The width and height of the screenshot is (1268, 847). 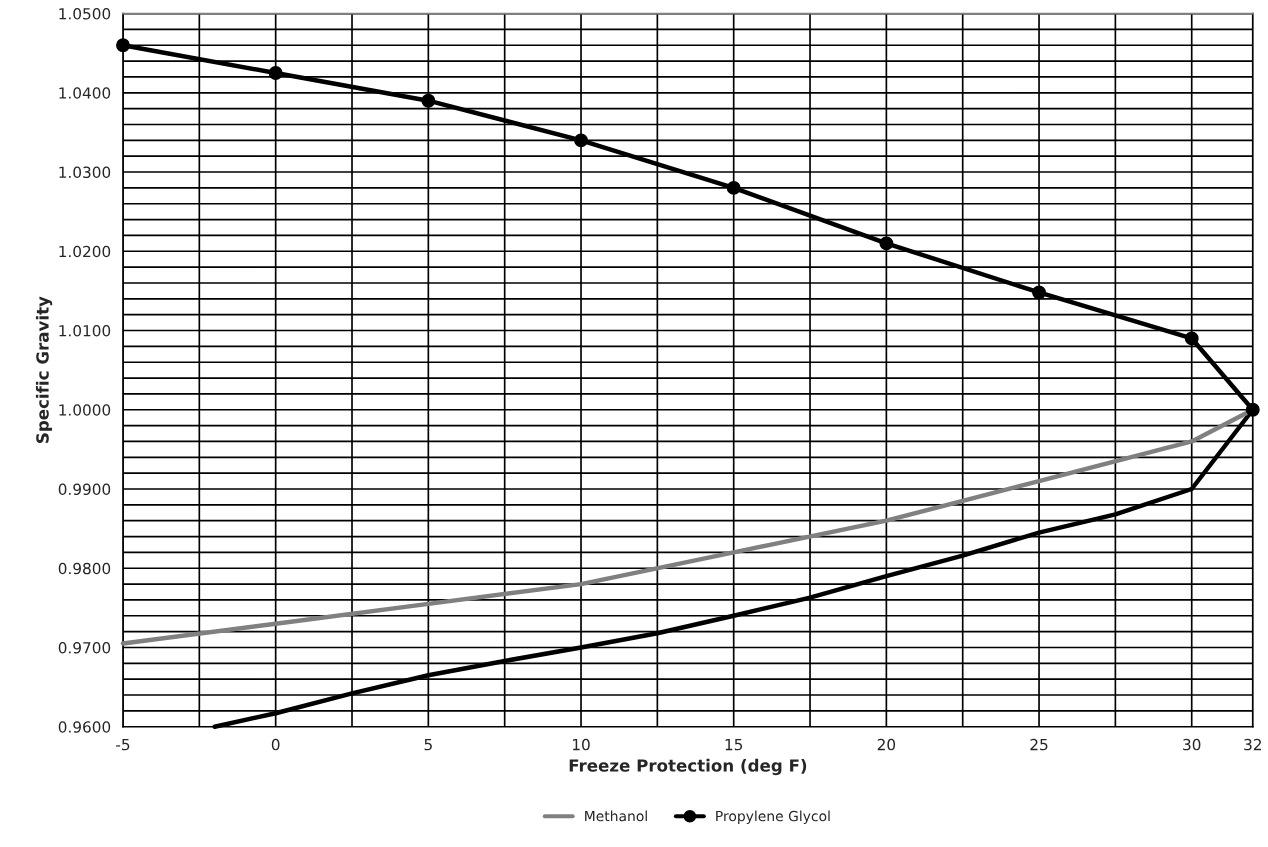 What do you see at coordinates (275, 744) in the screenshot?
I see `x-tick-label: 0` at bounding box center [275, 744].